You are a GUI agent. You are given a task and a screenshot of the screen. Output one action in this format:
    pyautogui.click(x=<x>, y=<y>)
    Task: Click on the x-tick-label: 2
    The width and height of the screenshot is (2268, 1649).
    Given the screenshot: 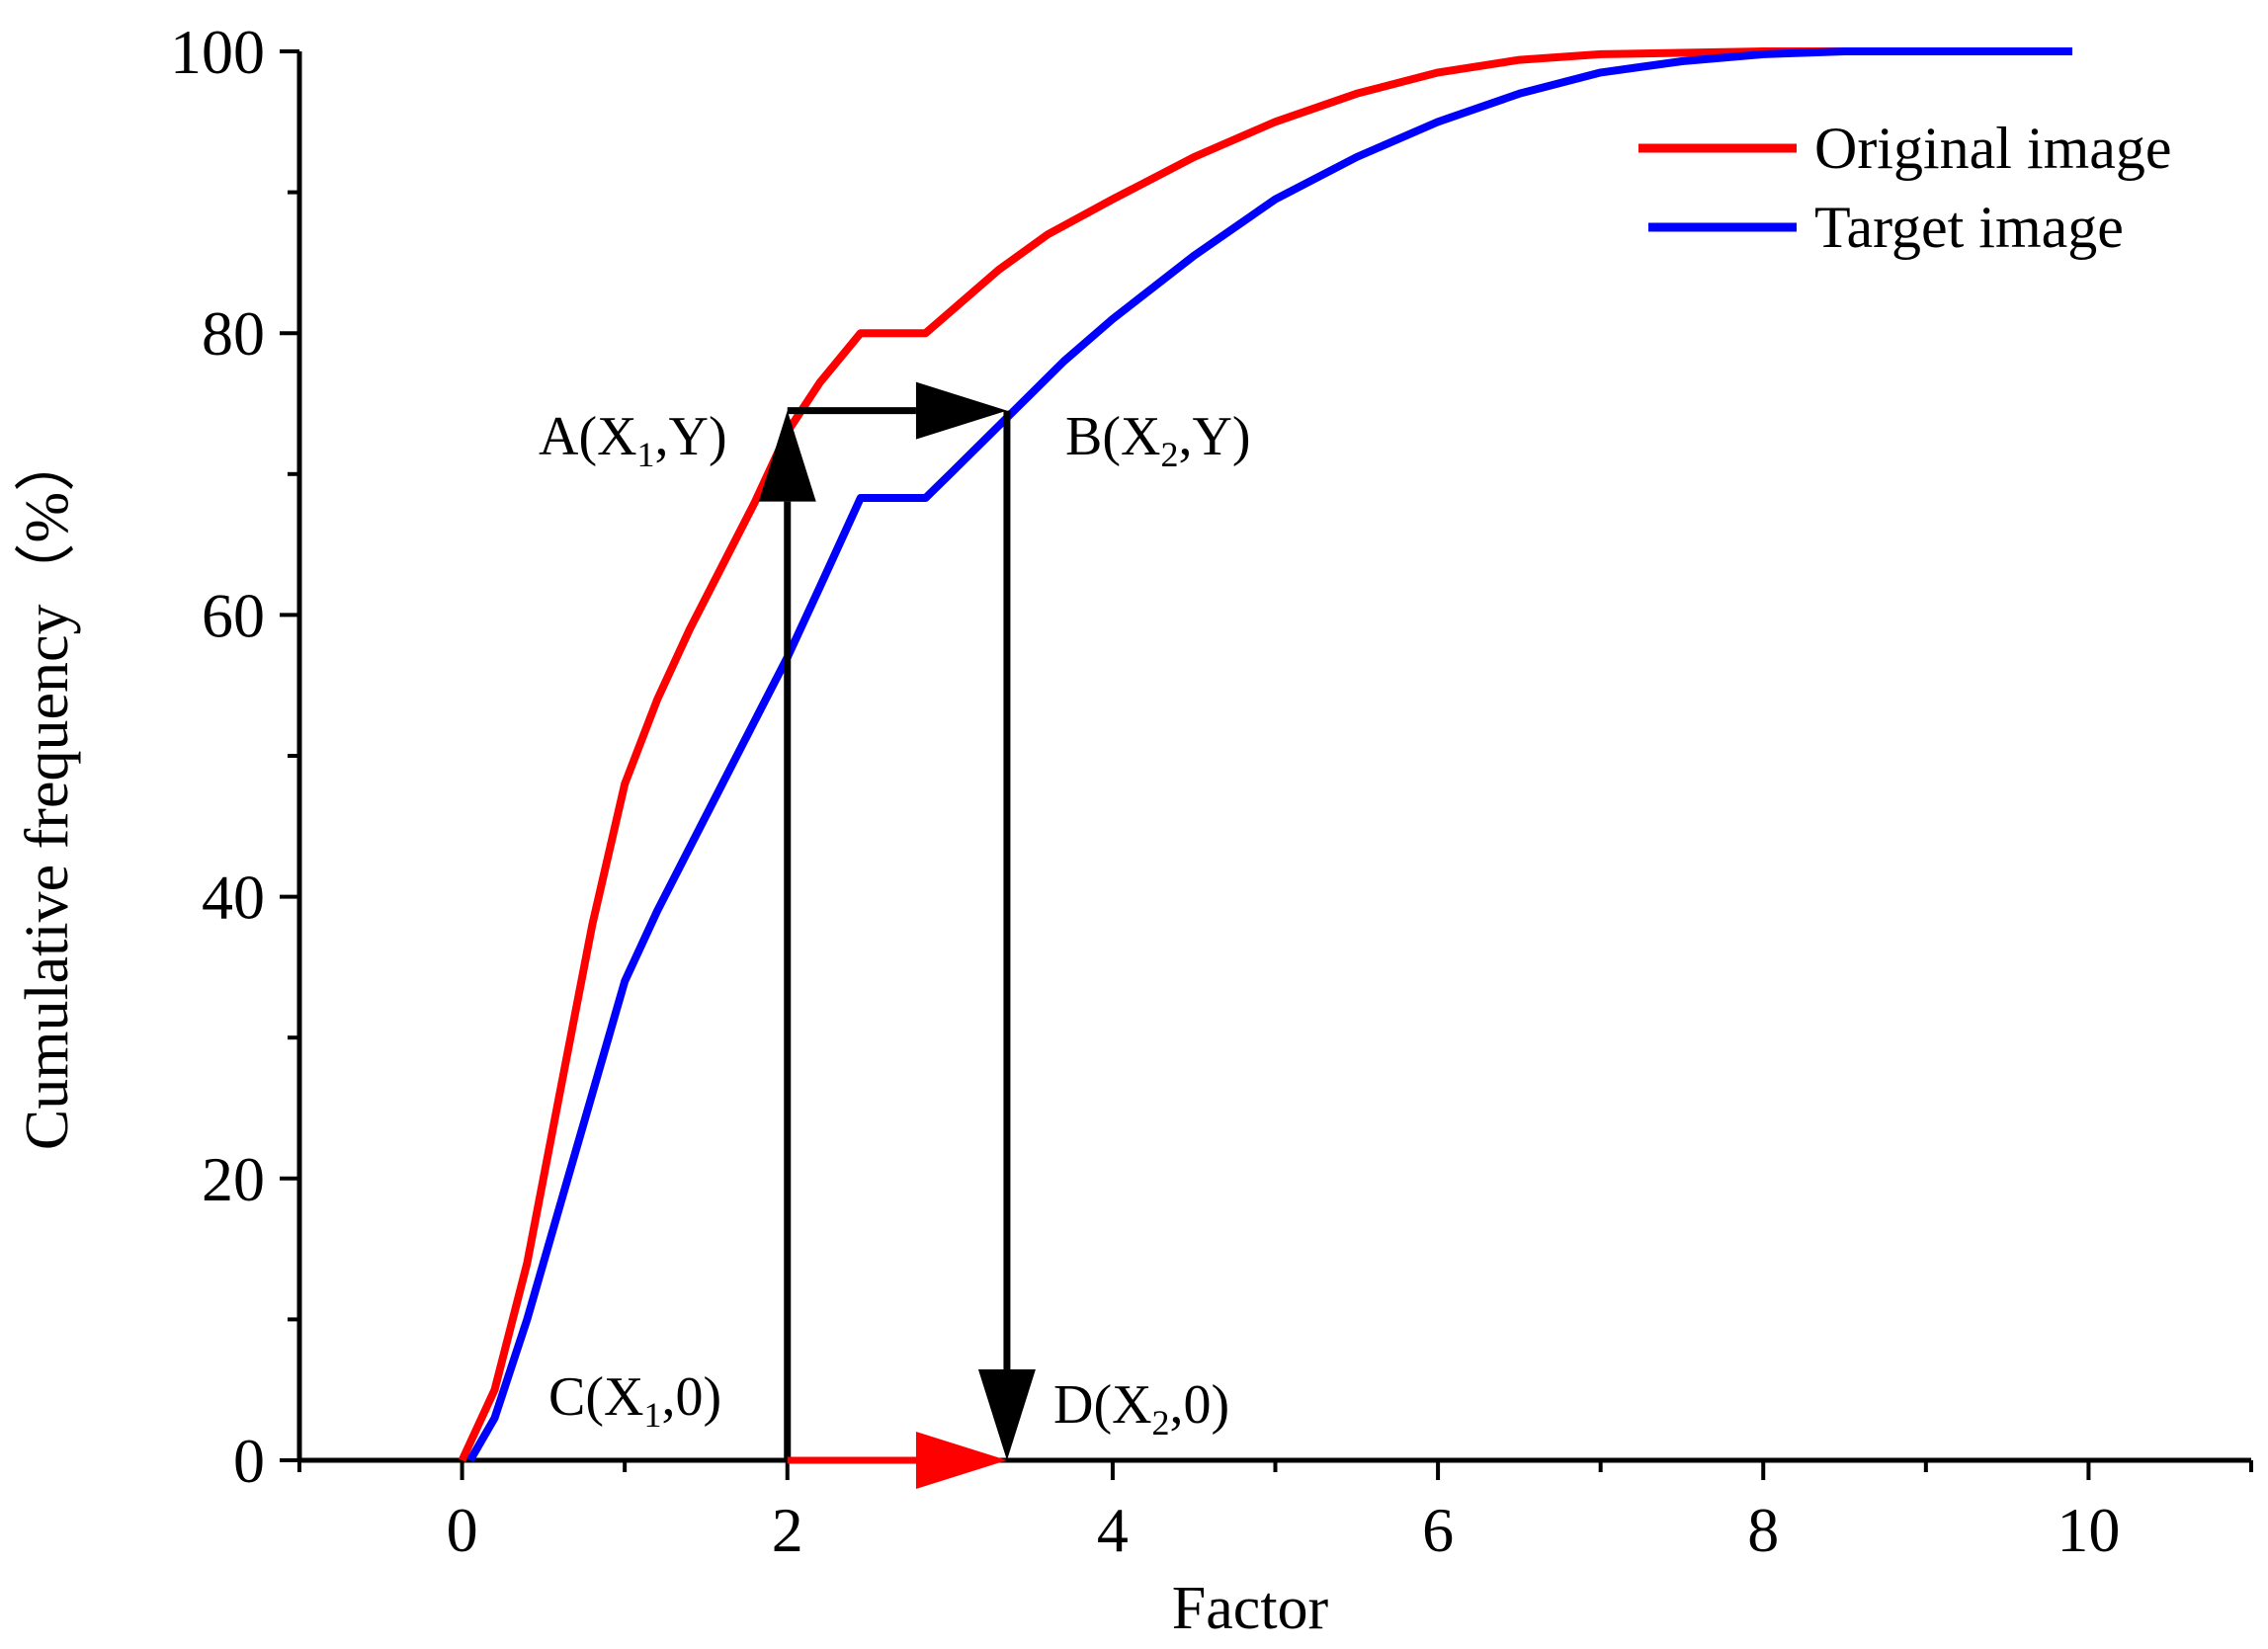 What is the action you would take?
    pyautogui.click(x=787, y=1530)
    